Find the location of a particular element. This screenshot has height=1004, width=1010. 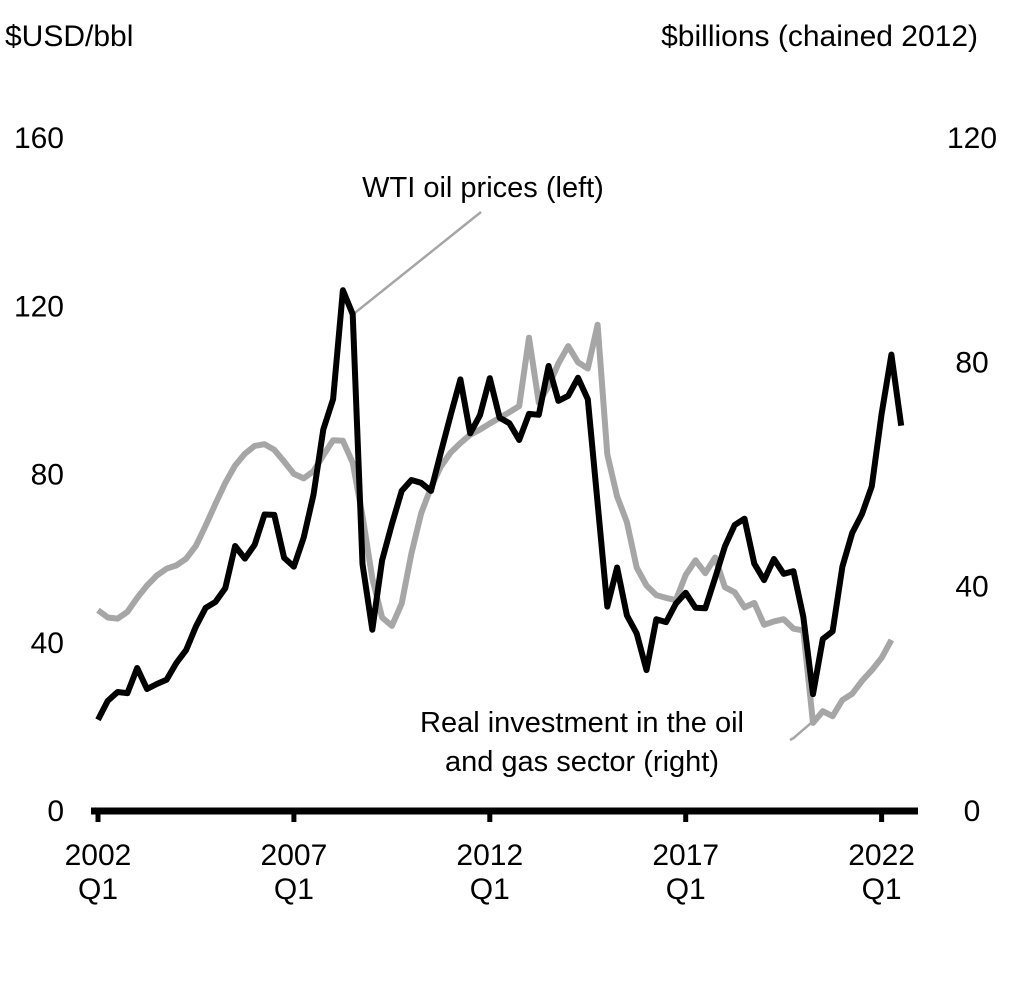

x-axis-tick-year: 2002 is located at coordinates (98, 855).